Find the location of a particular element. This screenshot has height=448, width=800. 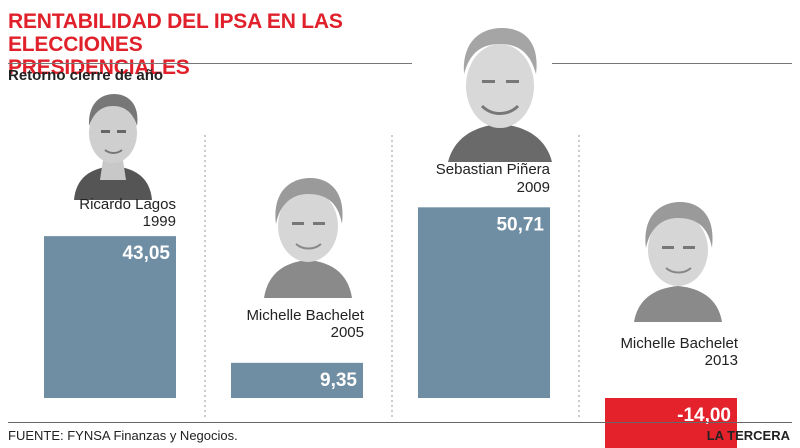

sebastian-pinera-portrait is located at coordinates (500, 95).